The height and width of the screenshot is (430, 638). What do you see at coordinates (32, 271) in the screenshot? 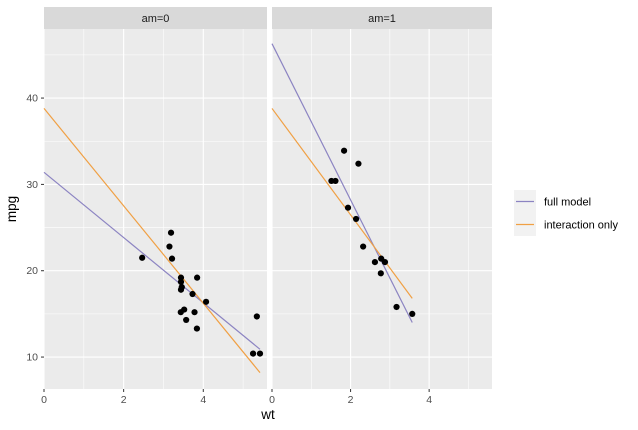
I see `y-tick-label: 20` at bounding box center [32, 271].